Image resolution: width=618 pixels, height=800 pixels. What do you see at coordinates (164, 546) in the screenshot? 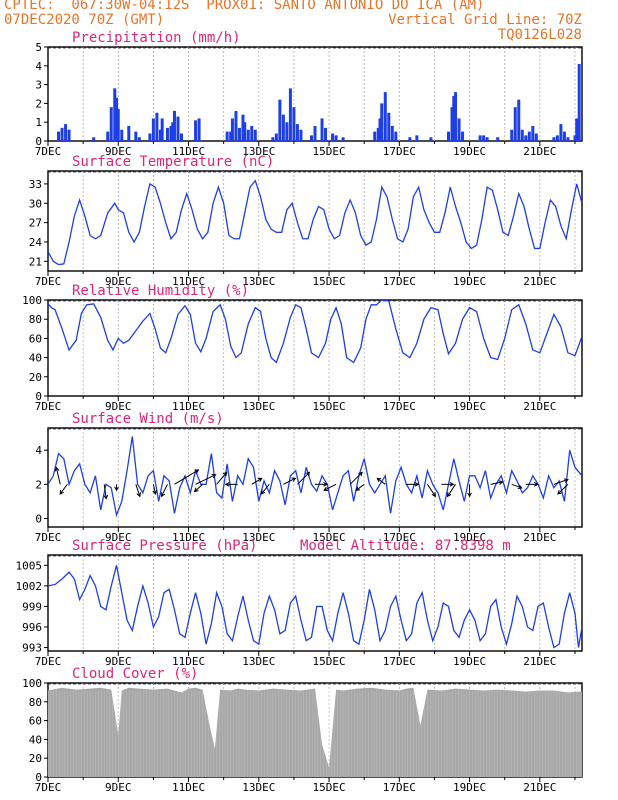
I see `chart-title: Surface Pressure (hPa)` at bounding box center [164, 546].